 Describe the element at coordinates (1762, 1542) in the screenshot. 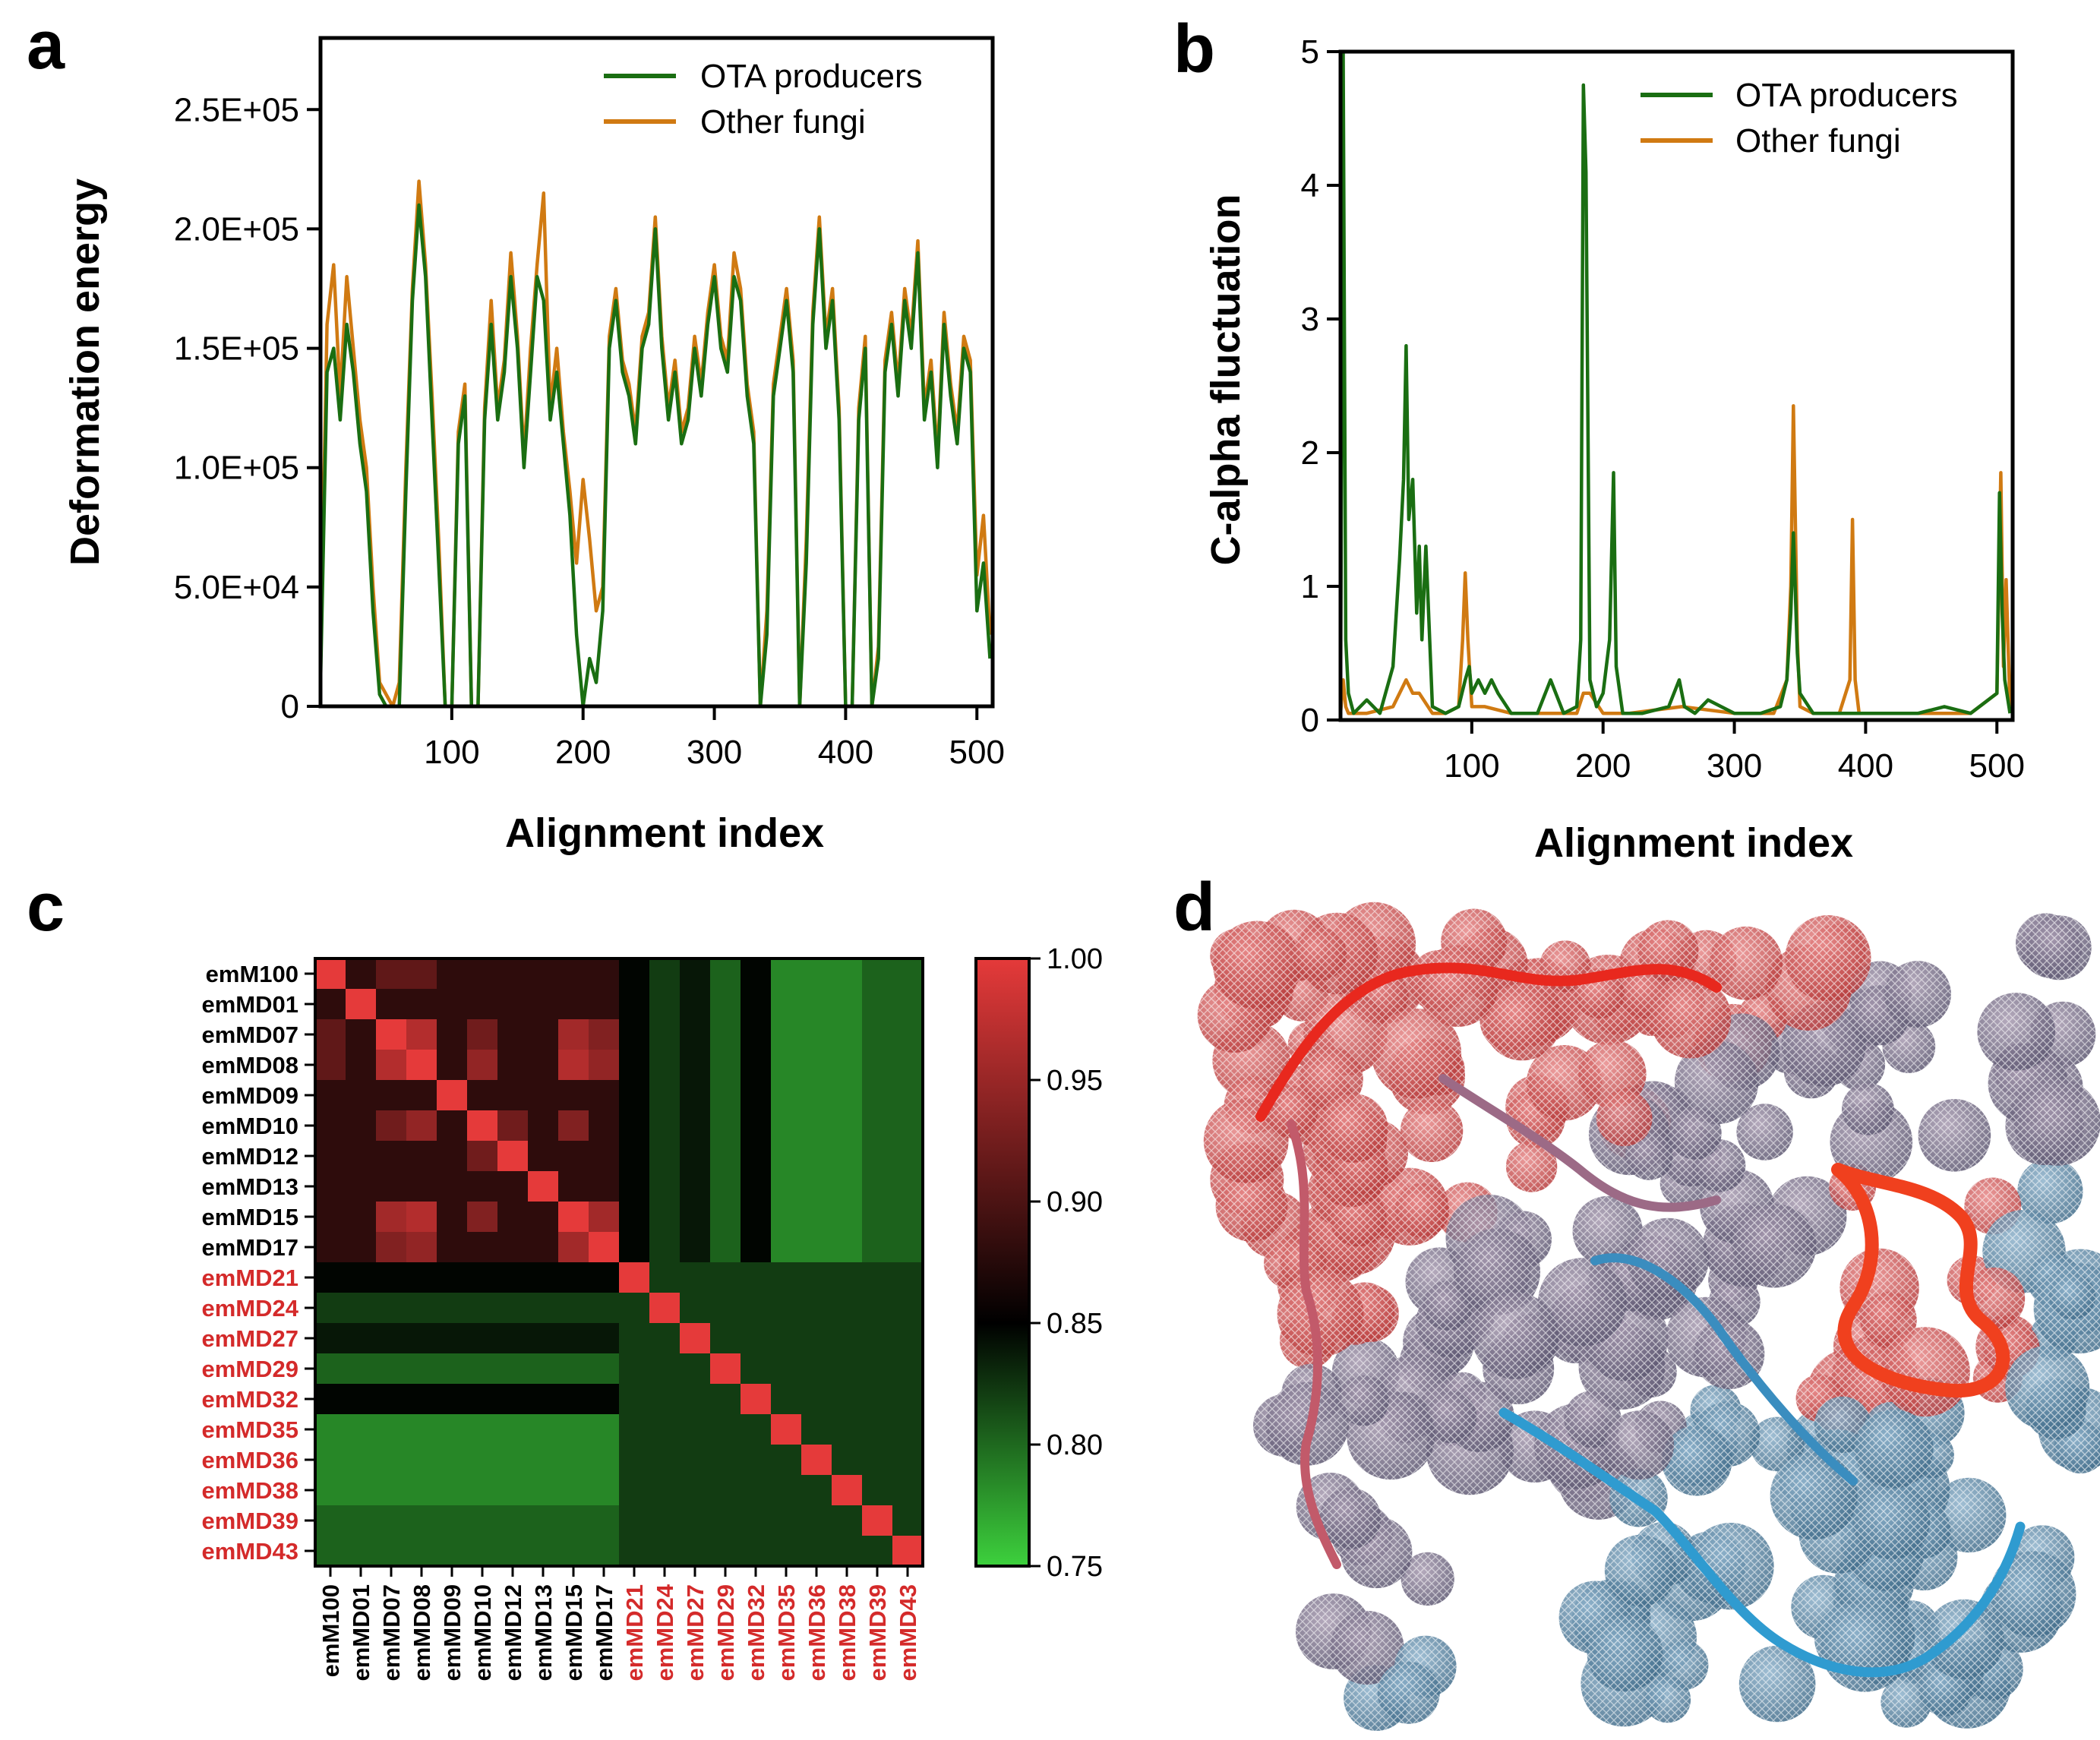

I see `ribbon-segment` at that location.